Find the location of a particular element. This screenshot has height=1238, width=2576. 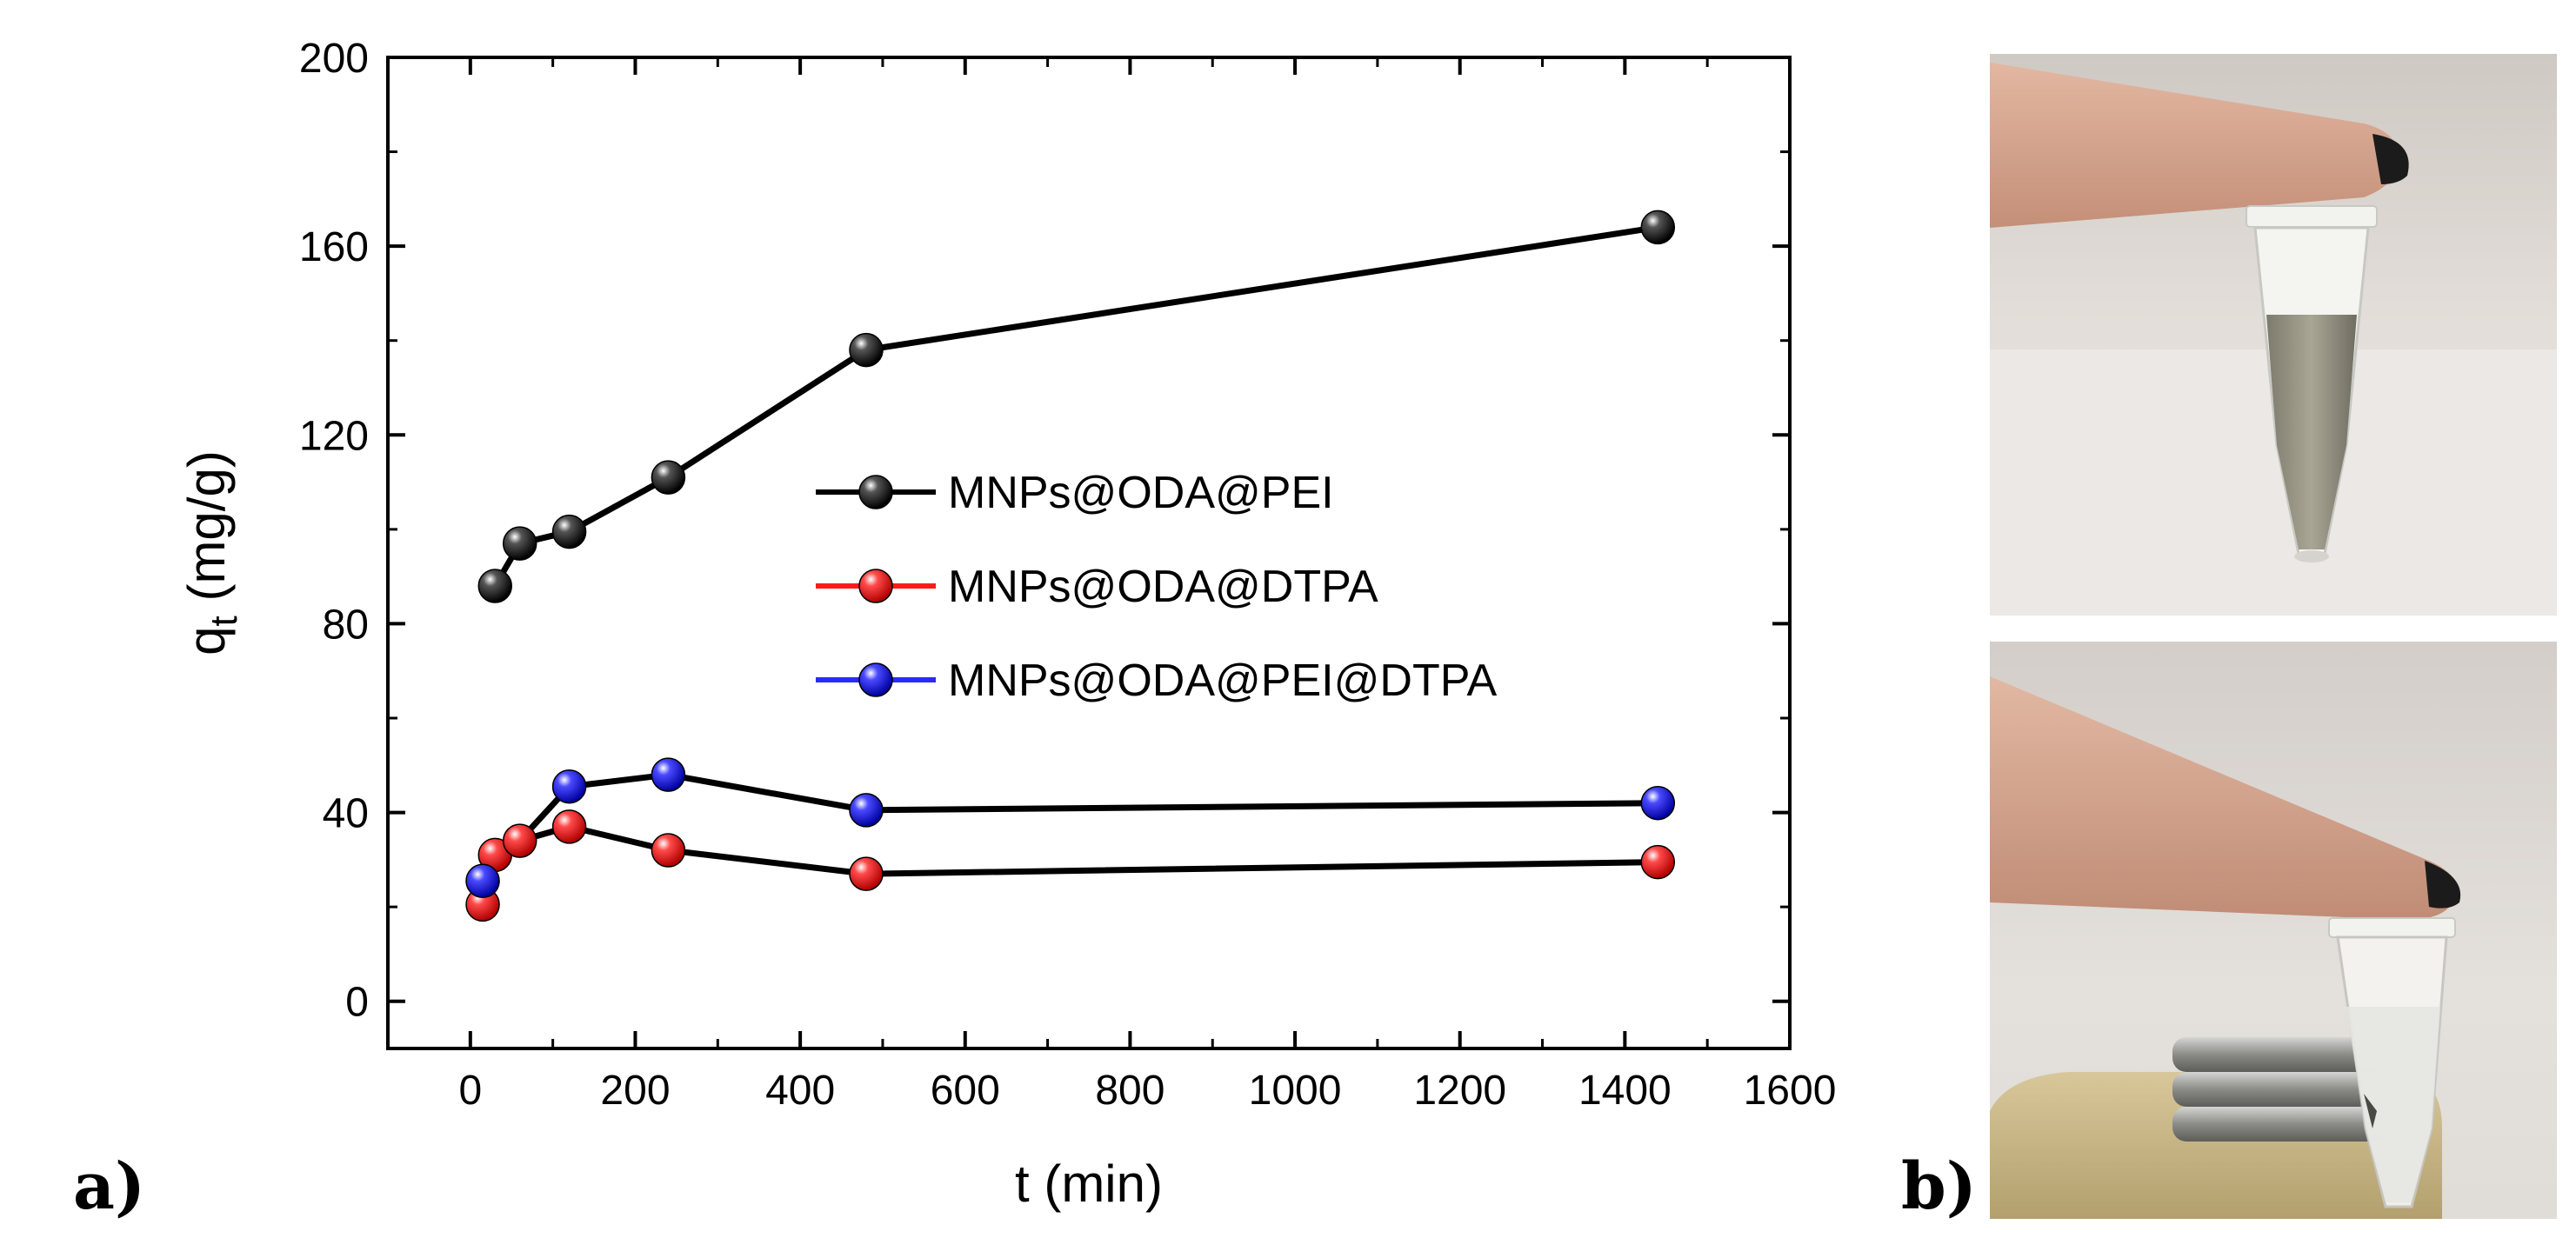

y-tick-label: 120 is located at coordinates (334, 436).